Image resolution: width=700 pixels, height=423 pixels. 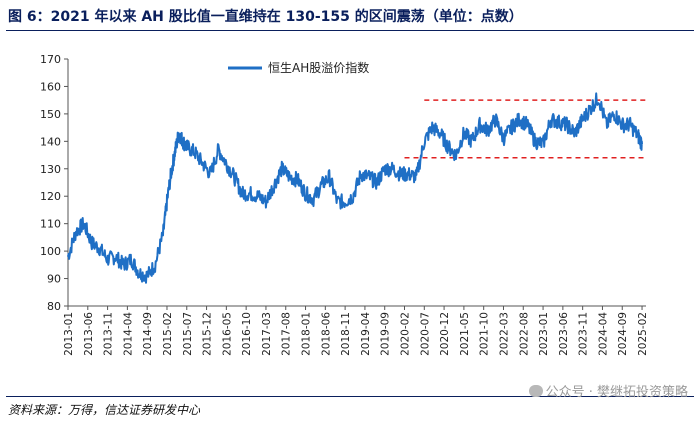 I want to click on footer-rule, so click(x=350, y=396).